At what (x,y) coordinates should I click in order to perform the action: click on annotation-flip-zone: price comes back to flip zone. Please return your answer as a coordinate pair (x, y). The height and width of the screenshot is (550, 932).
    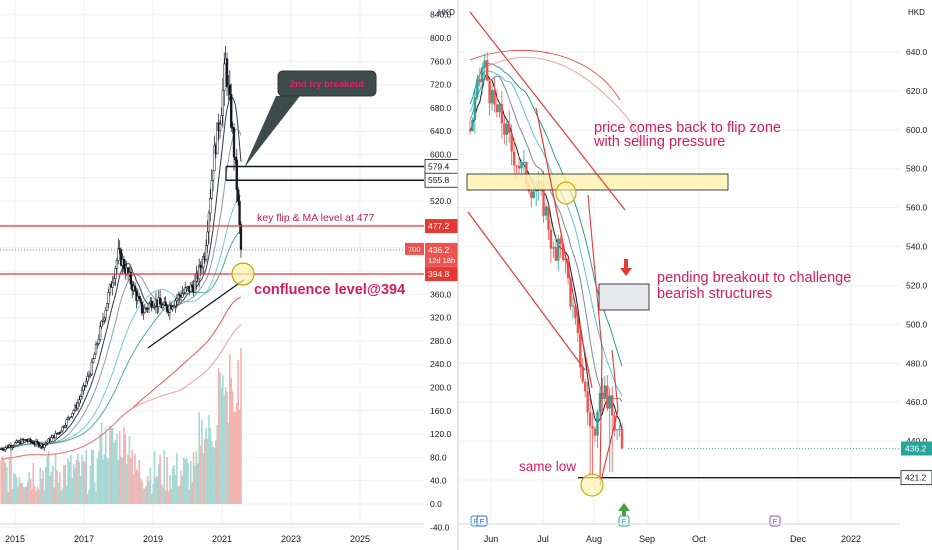
    Looking at the image, I should click on (687, 128).